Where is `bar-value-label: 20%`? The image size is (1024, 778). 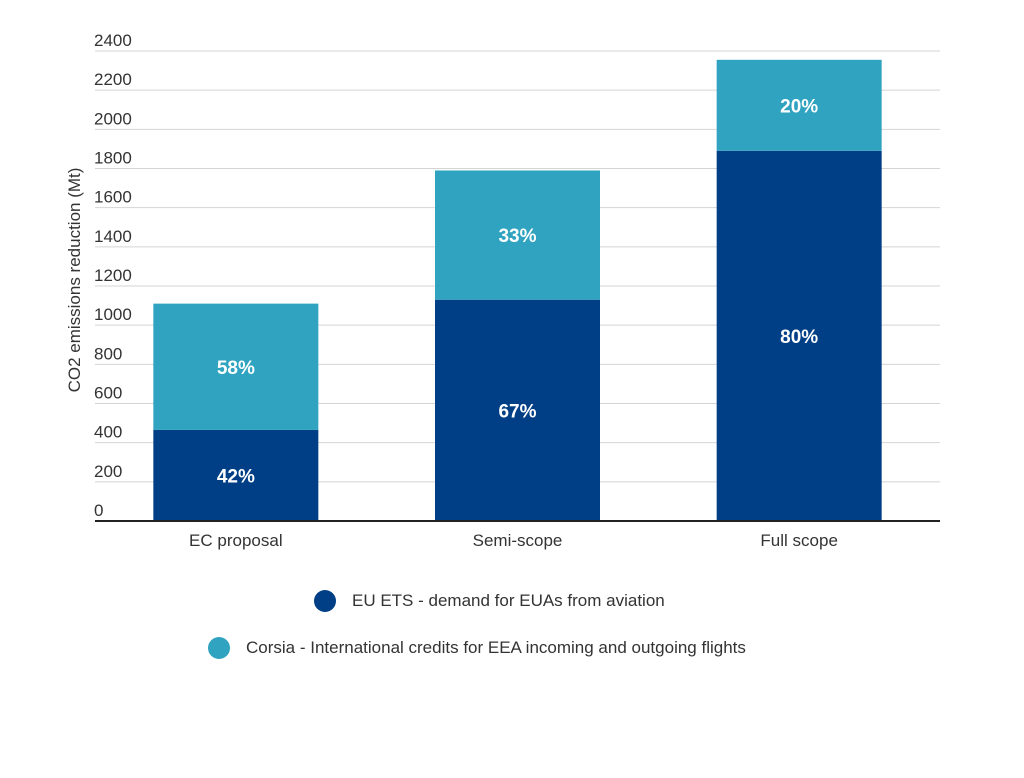
bar-value-label: 20% is located at coordinates (799, 106).